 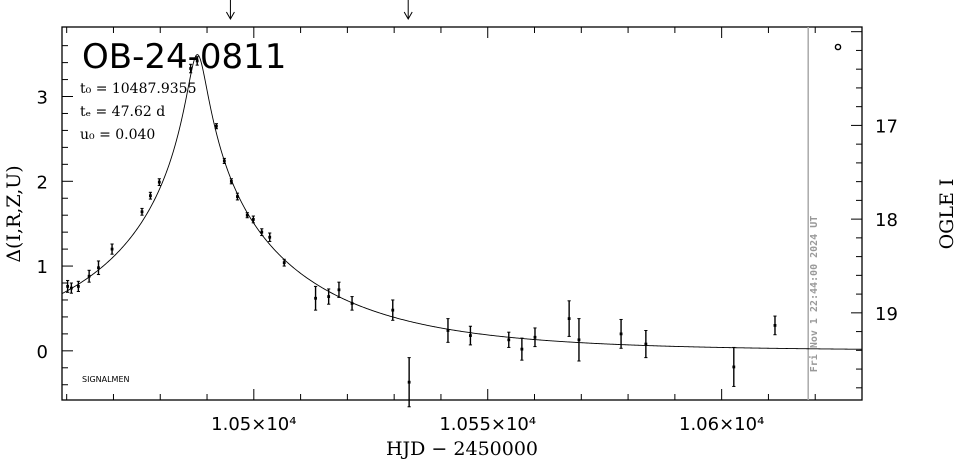 What do you see at coordinates (122, 112) in the screenshot?
I see `param-te: tₑ = 47.62 d` at bounding box center [122, 112].